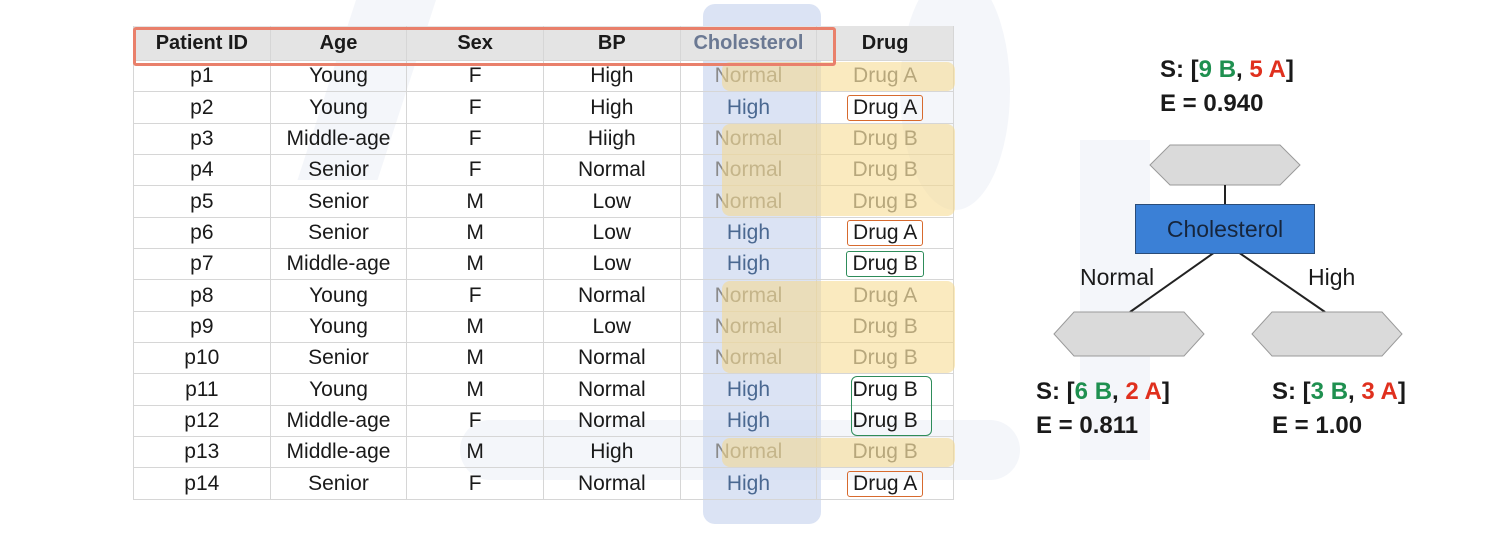 This screenshot has height=548, width=1509. Describe the element at coordinates (1055, 391) in the screenshot. I see `left-s-prefix: S: [` at that location.